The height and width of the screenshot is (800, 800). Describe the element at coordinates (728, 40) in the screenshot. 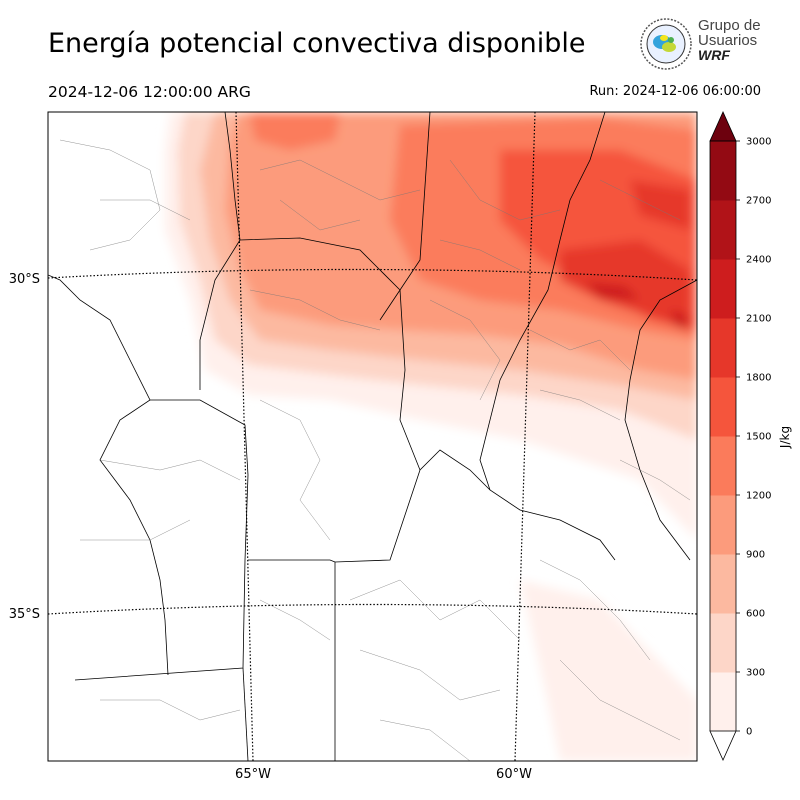

I see `logo-line2: Usuarios` at that location.